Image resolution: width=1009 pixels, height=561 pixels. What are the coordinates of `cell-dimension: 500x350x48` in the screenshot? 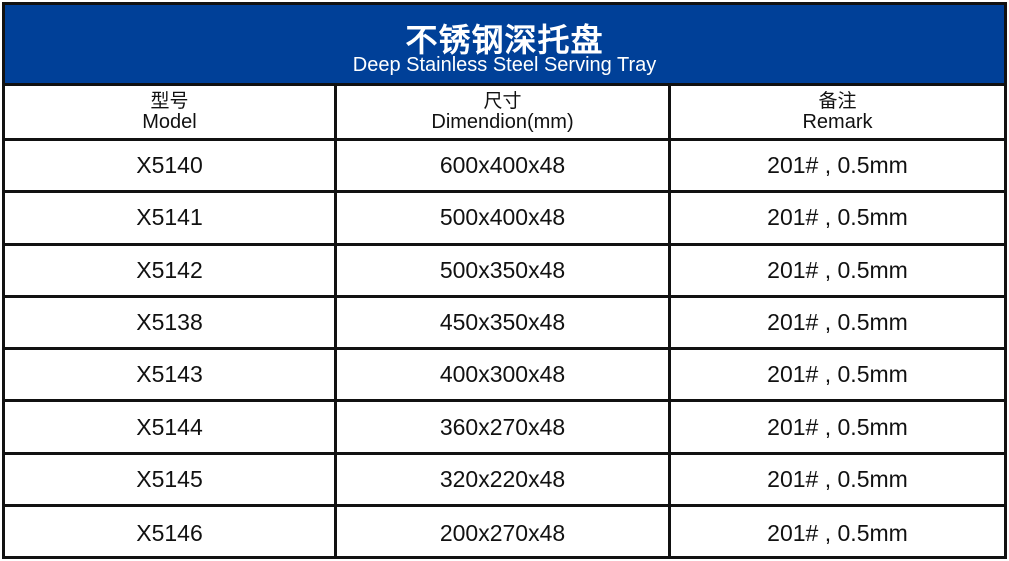 It's located at (504, 270).